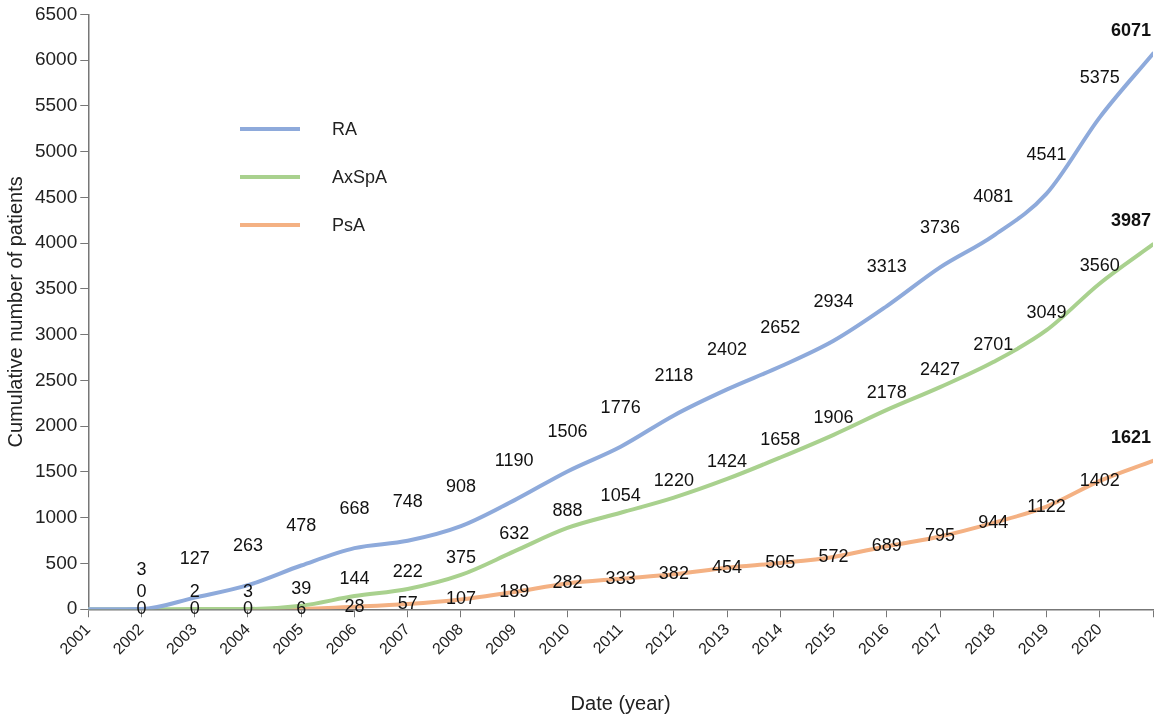  Describe the element at coordinates (993, 344) in the screenshot. I see `data-label: 2701` at that location.